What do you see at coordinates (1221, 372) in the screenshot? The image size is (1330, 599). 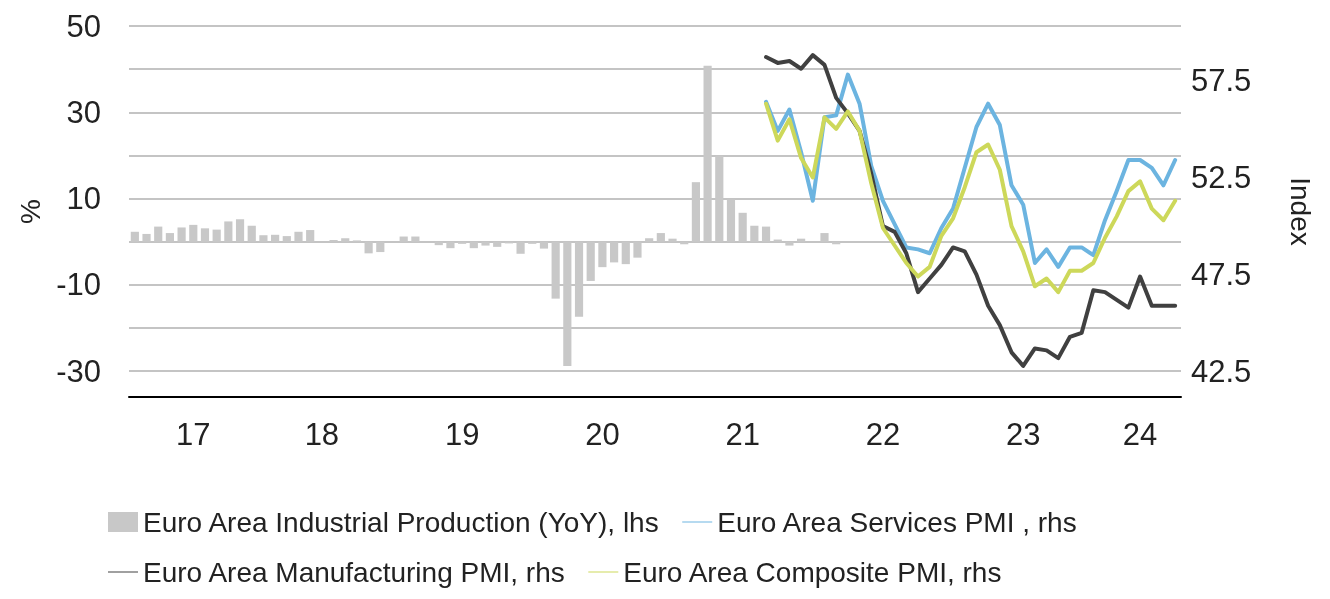 I see `y2-tick-label: 42.5` at bounding box center [1221, 372].